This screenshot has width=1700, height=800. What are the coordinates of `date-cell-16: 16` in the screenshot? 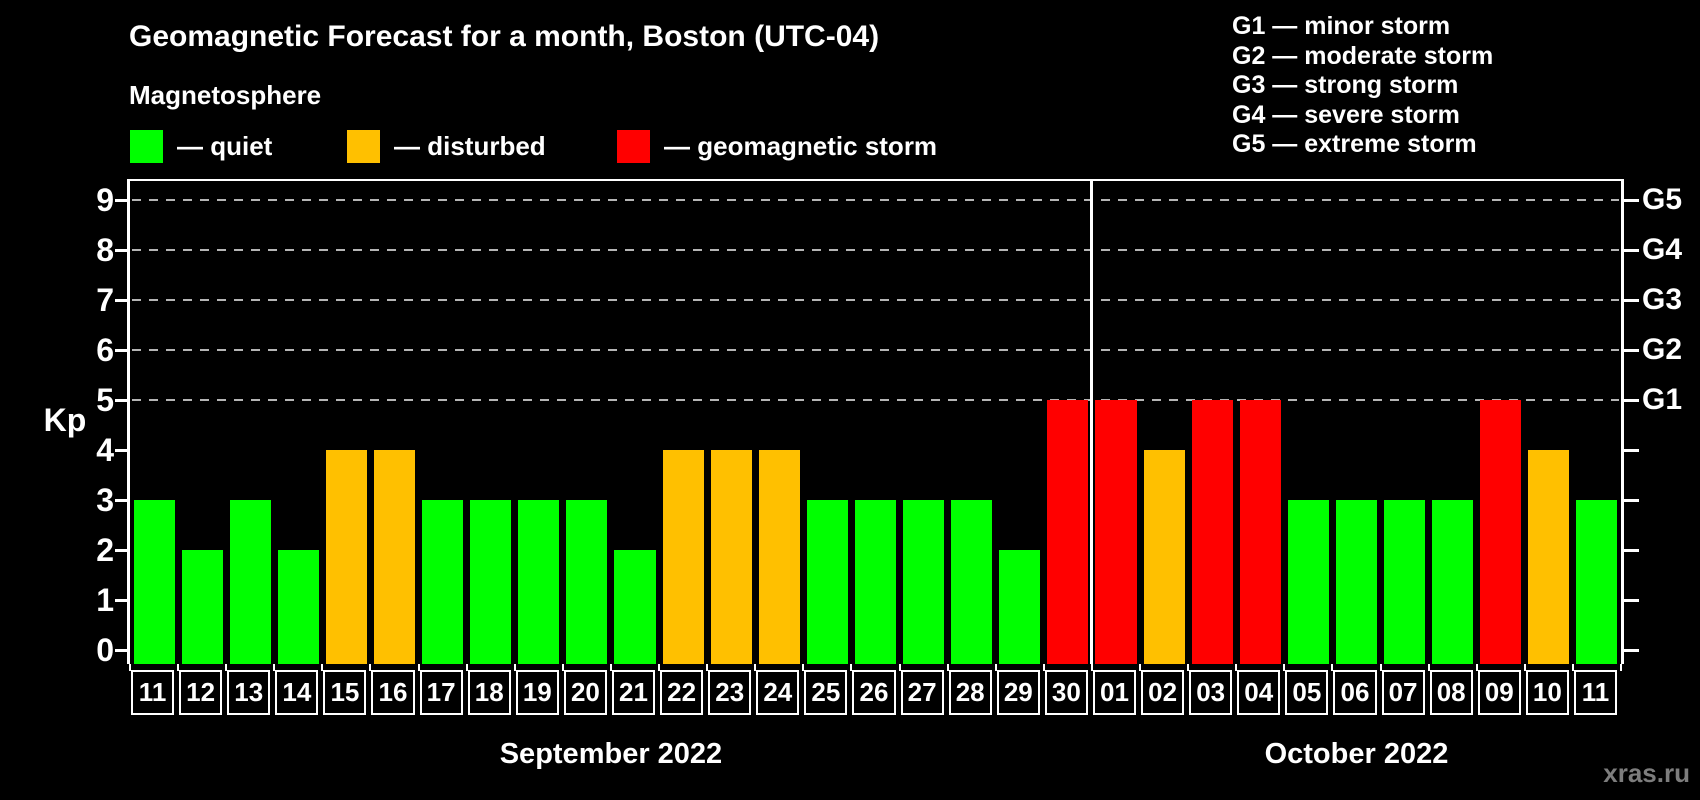 It's located at (393, 692).